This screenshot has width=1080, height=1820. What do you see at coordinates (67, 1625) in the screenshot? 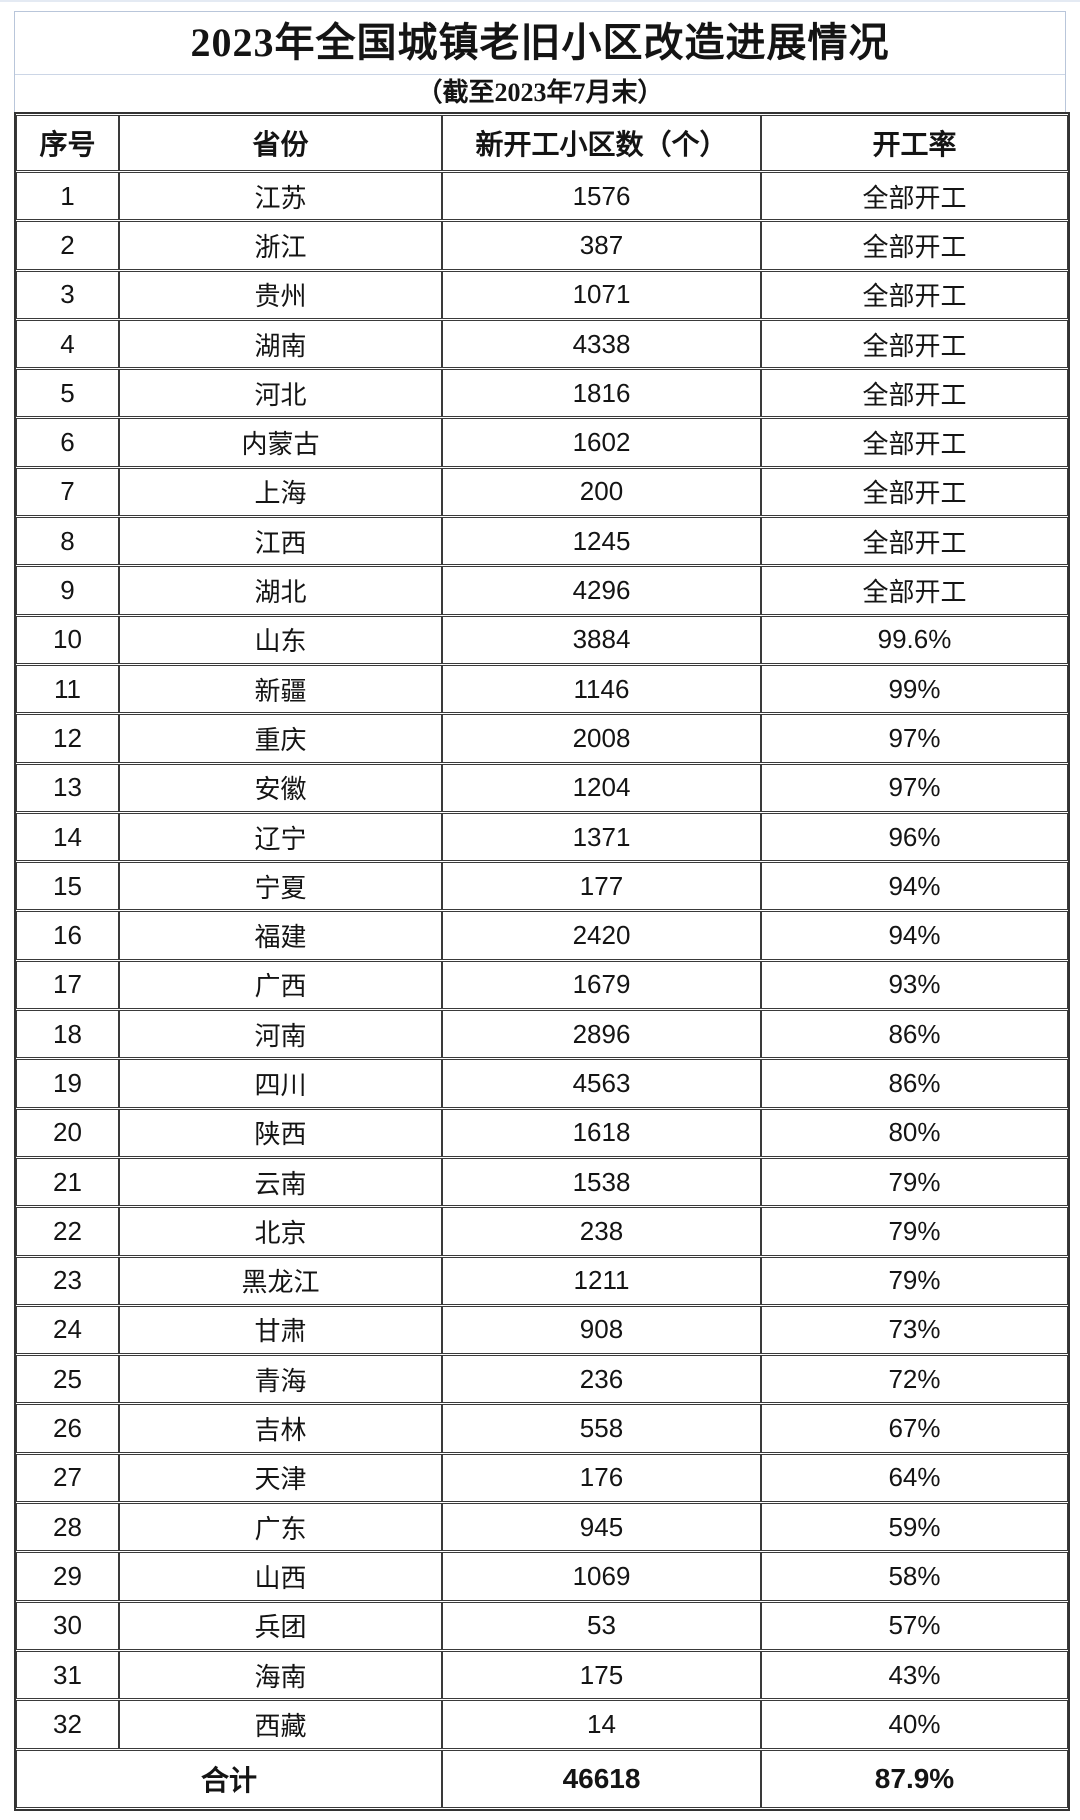
I see `row-index: 30` at bounding box center [67, 1625].